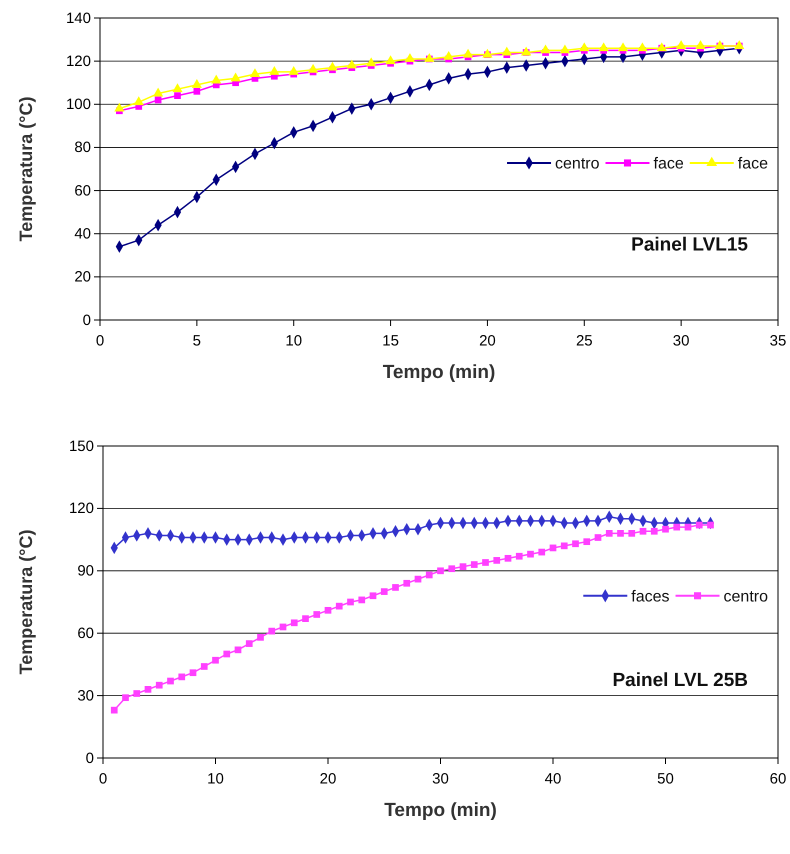 This screenshot has height=854, width=790. I want to click on y-tick-label: 150, so click(81, 446).